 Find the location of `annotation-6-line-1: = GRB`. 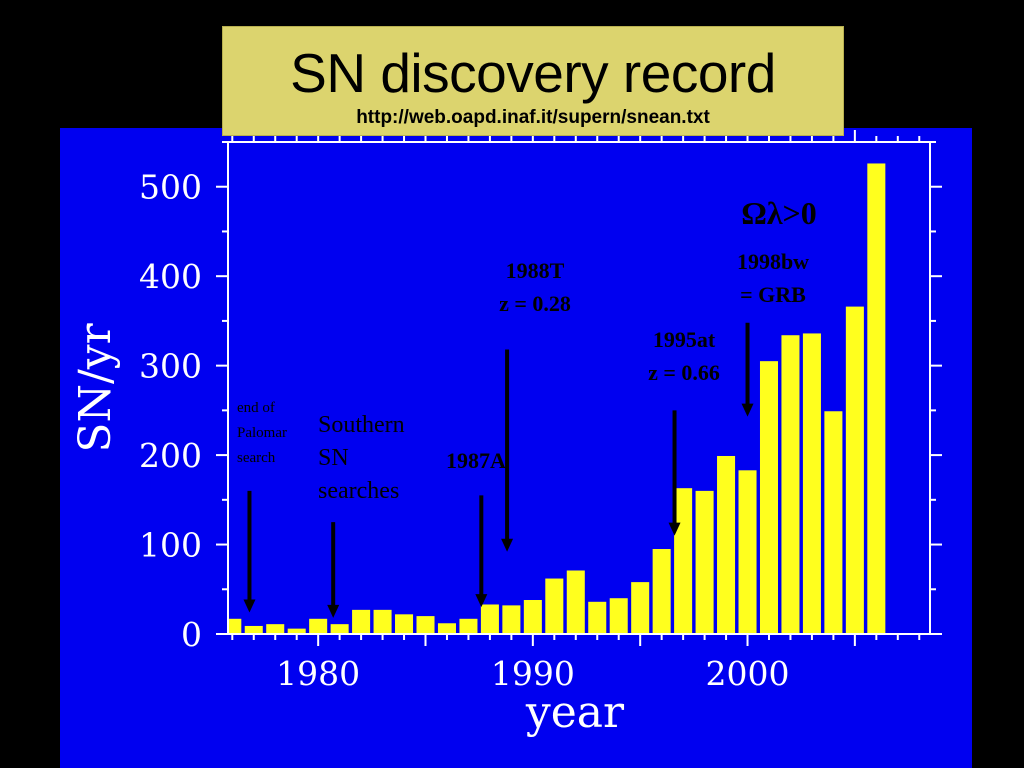

annotation-6-line-1: = GRB is located at coordinates (773, 294).